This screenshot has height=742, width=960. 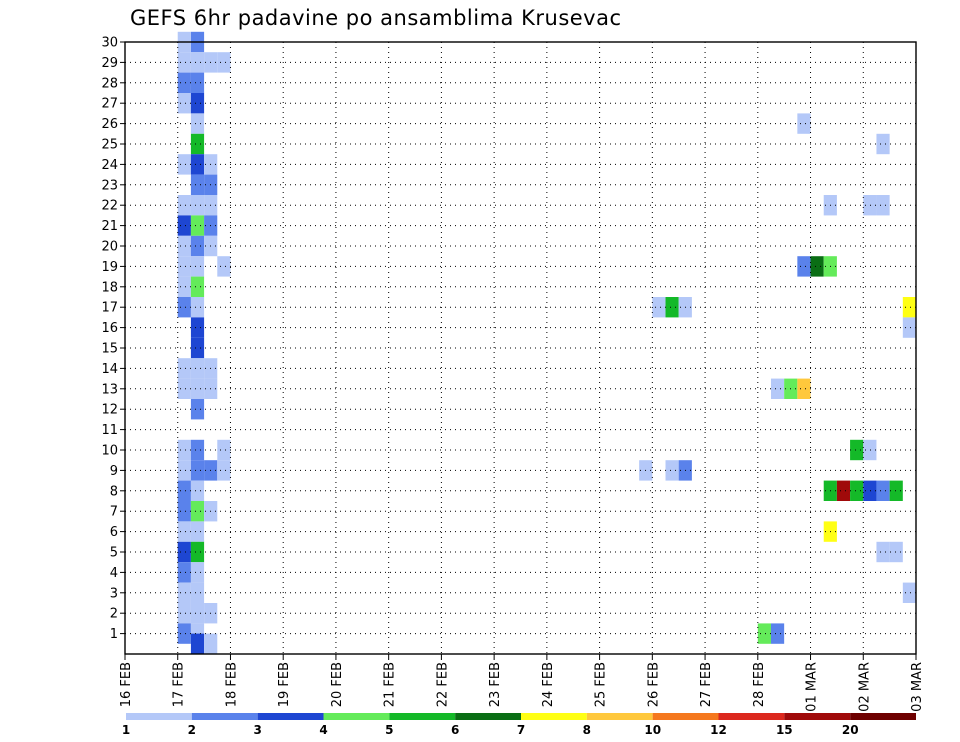 What do you see at coordinates (706, 684) in the screenshot?
I see `x-tick-label: 27 FEB` at bounding box center [706, 684].